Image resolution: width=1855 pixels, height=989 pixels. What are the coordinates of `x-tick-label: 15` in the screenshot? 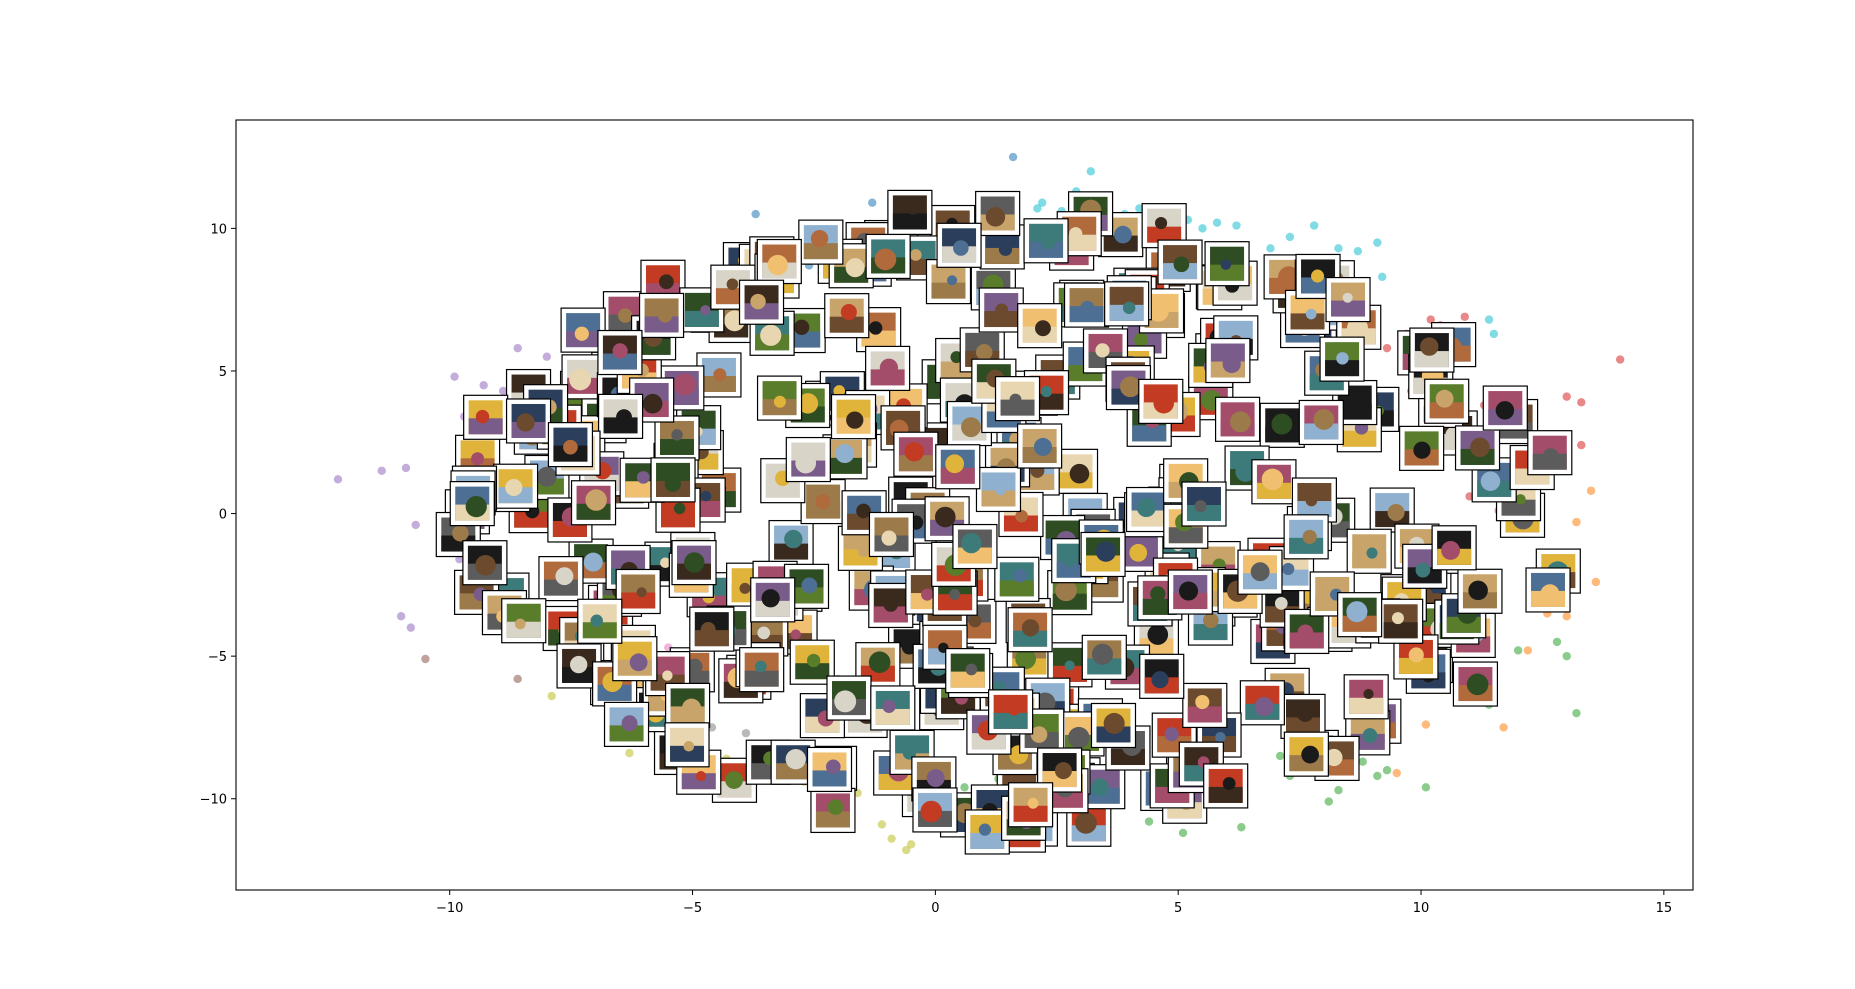 It's located at (1664, 908).